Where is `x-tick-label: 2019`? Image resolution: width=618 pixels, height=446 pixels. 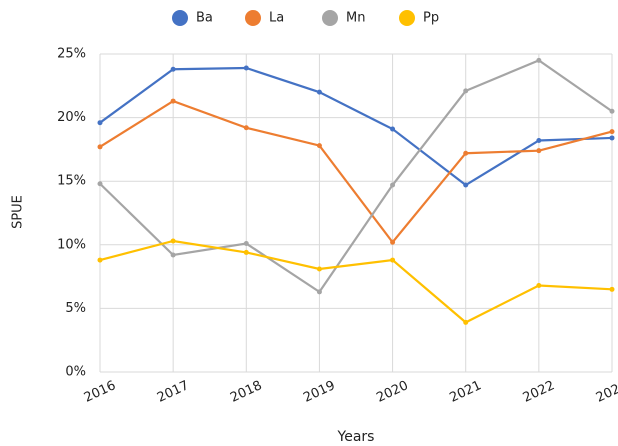
x-tick-label: 2019 is located at coordinates (319, 392).